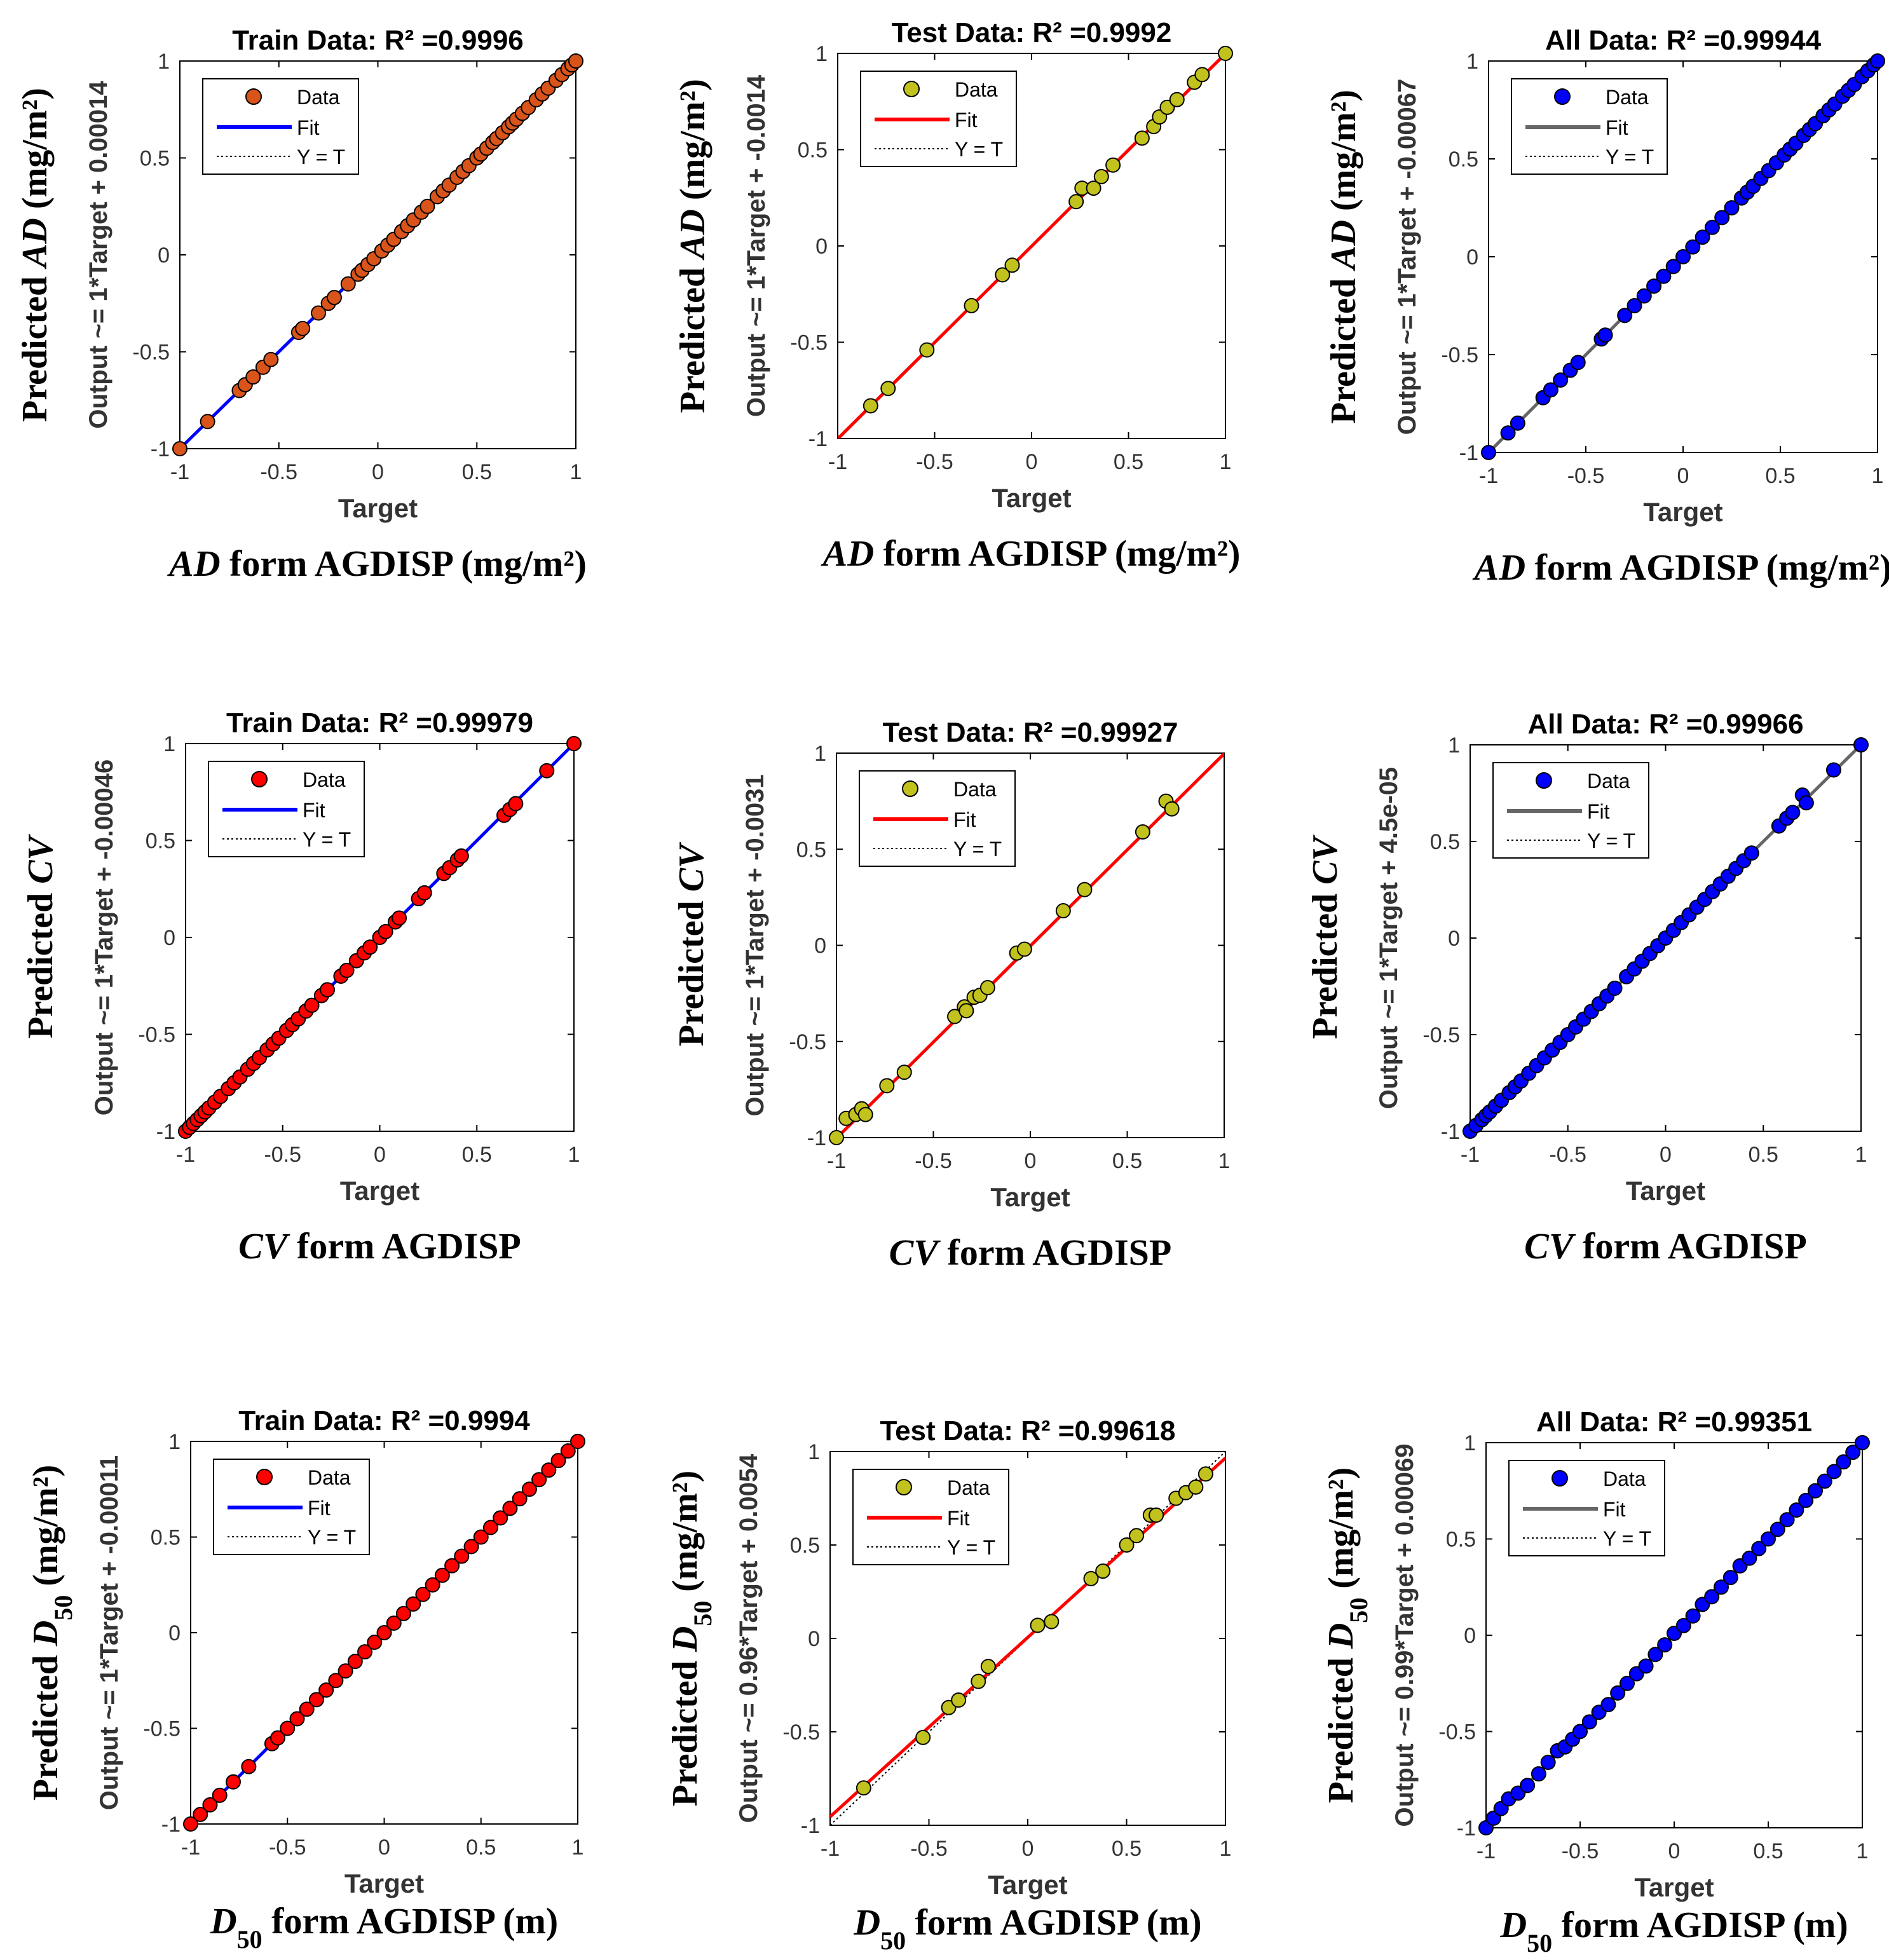  I want to click on chart-title: Test Data: R² =0.99618, so click(1027, 1430).